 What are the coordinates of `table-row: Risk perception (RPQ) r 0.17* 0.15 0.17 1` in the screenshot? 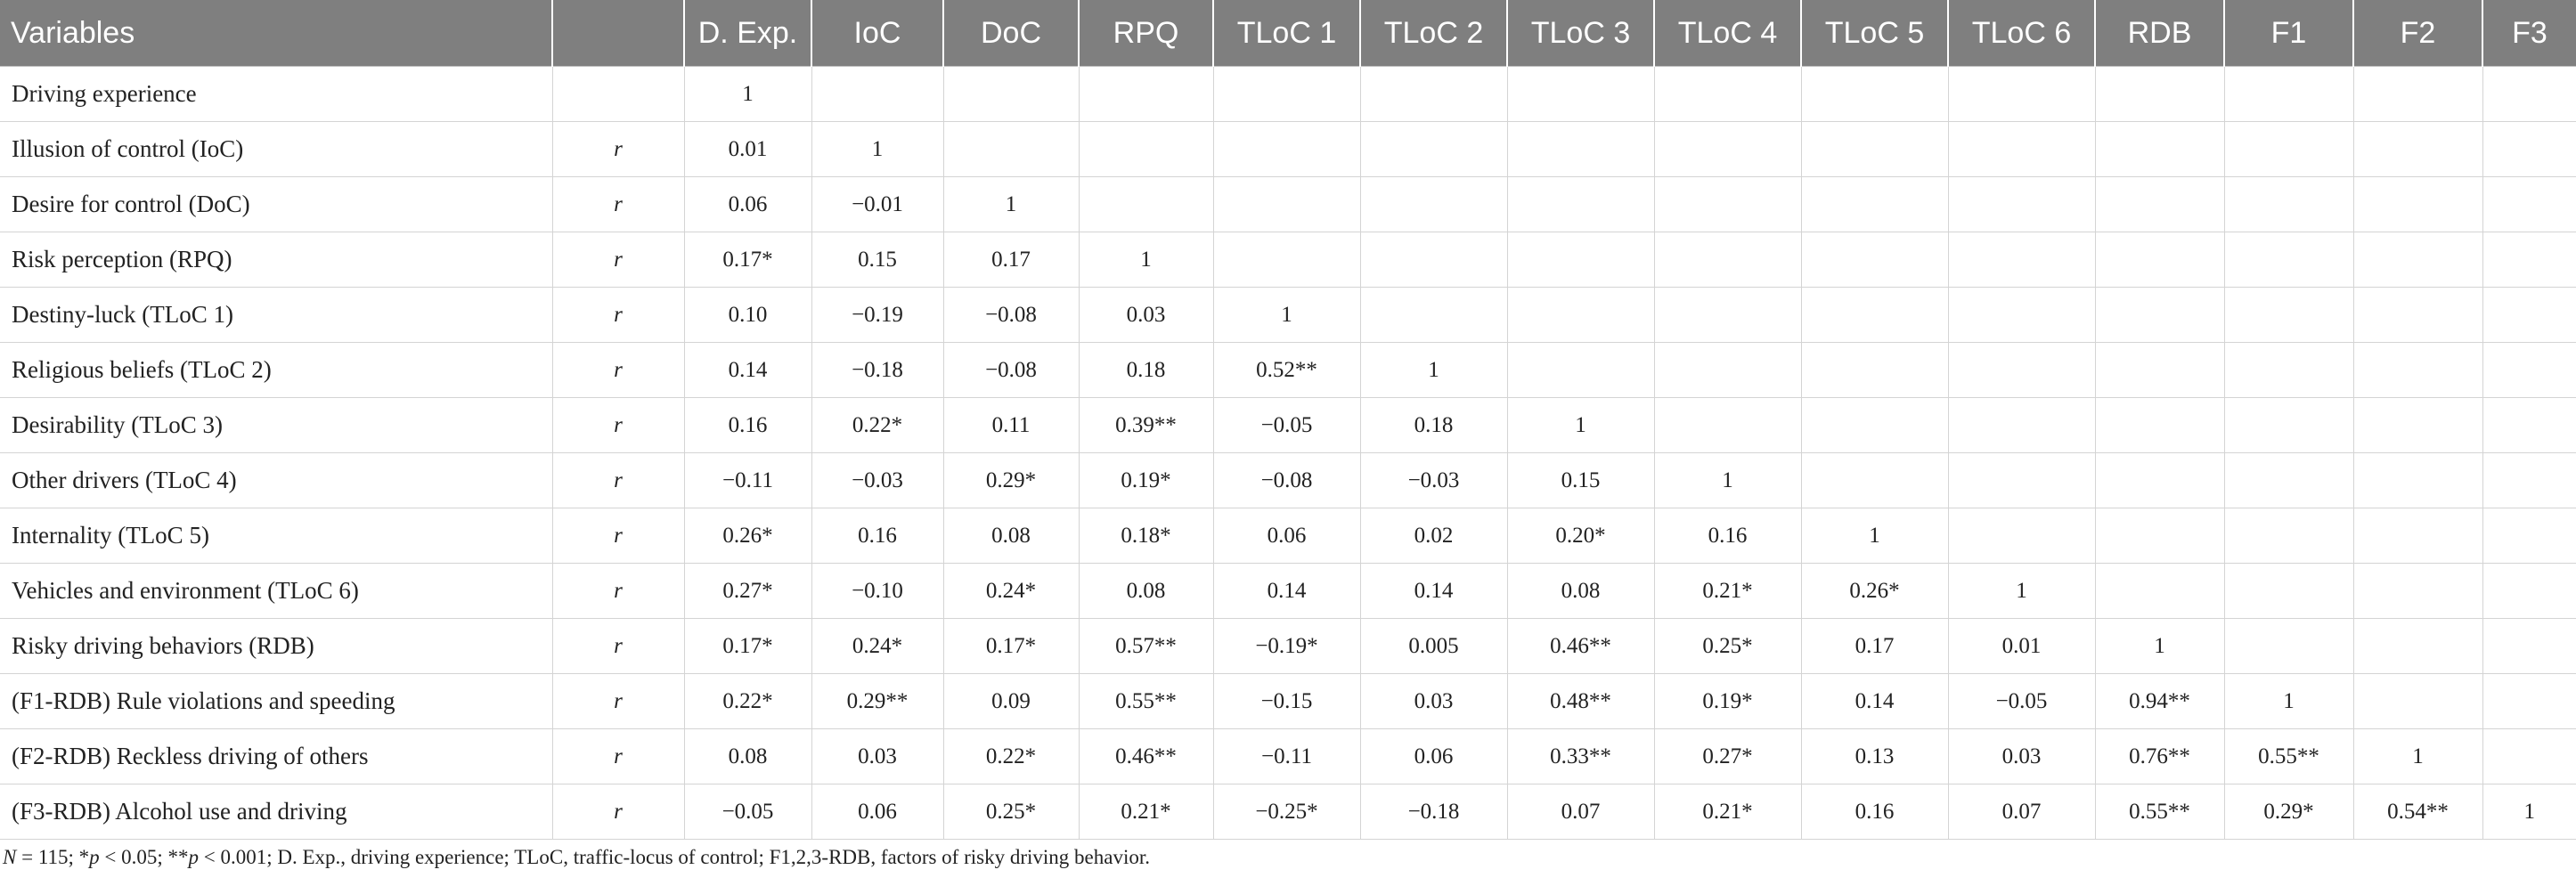 It's located at (1288, 260).